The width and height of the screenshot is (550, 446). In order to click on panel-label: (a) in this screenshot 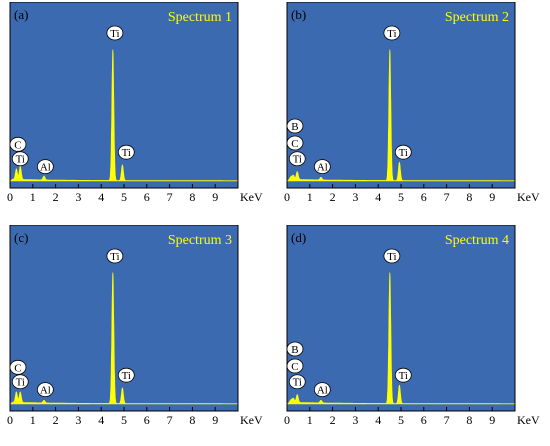, I will do `click(21, 14)`.